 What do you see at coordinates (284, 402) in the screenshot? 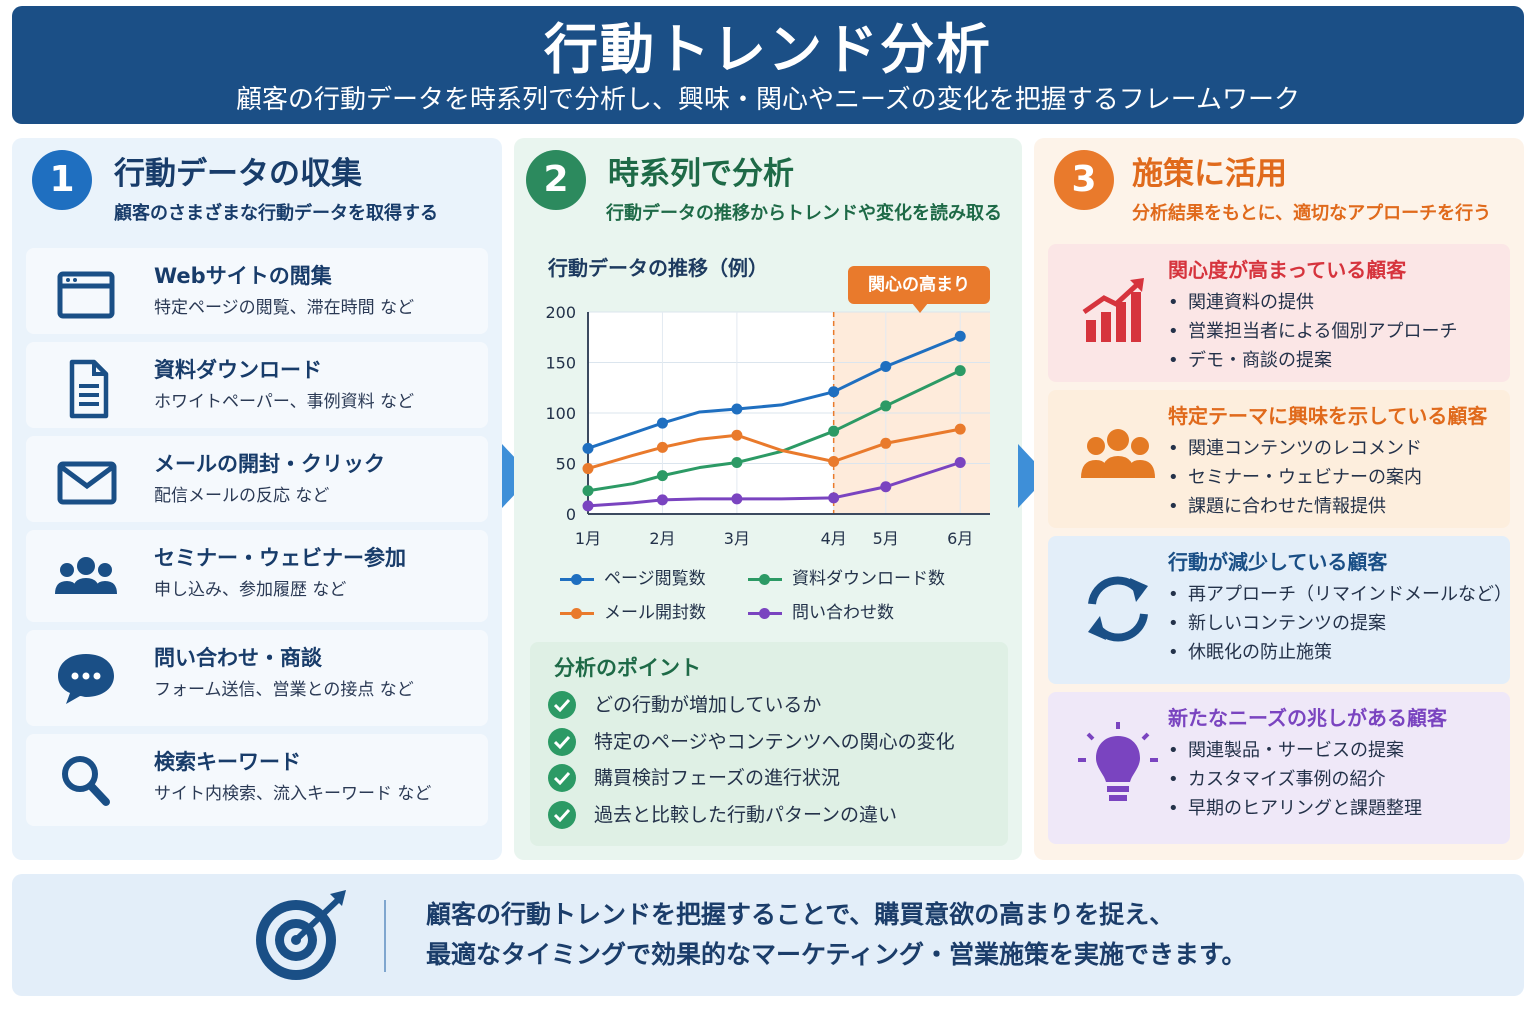
I see `data-source-desc: ホワイトペーパー、事例資料 など` at bounding box center [284, 402].